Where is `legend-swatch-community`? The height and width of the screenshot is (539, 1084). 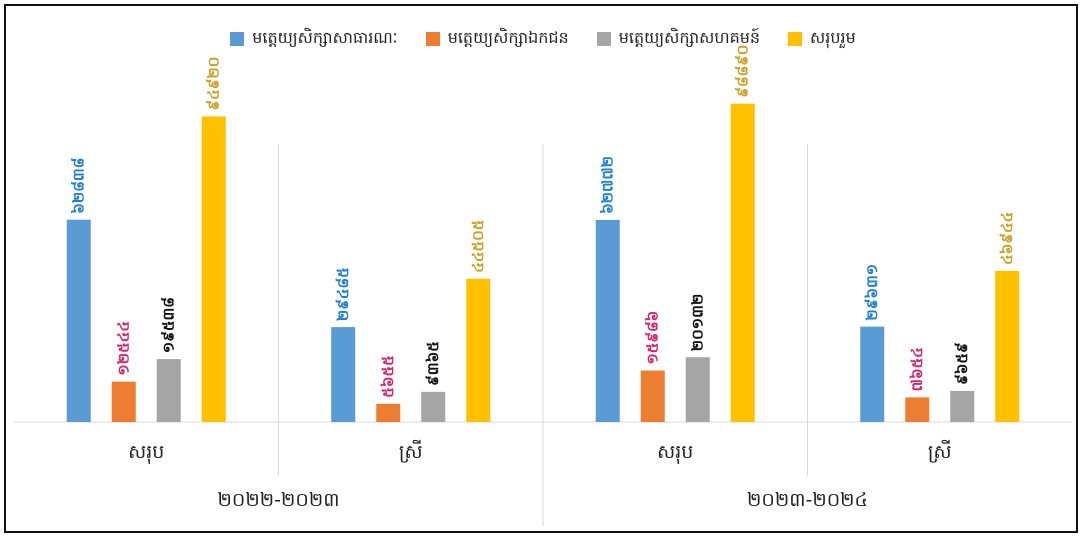 legend-swatch-community is located at coordinates (603, 39).